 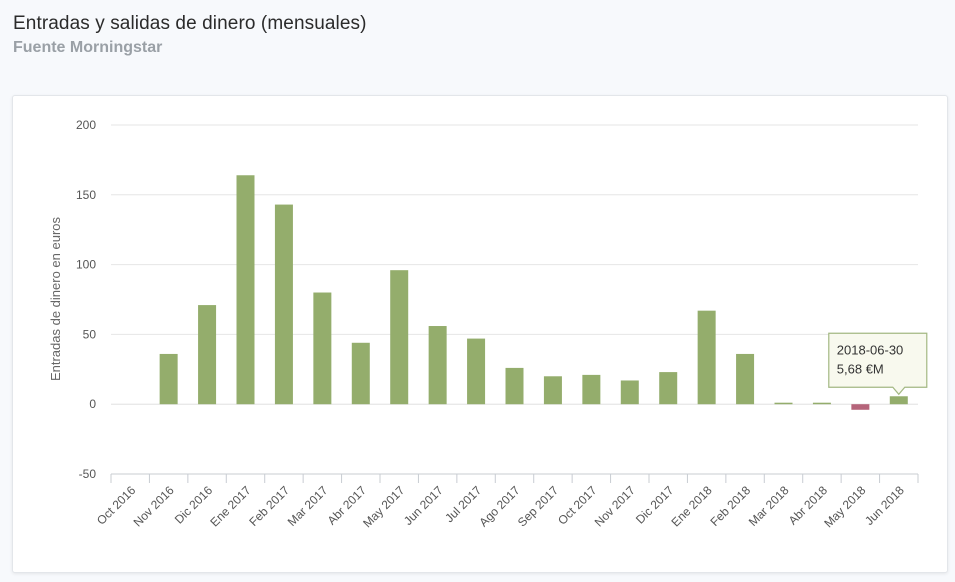 What do you see at coordinates (55, 298) in the screenshot?
I see `y-axis-title: Entradas de dinero en euros` at bounding box center [55, 298].